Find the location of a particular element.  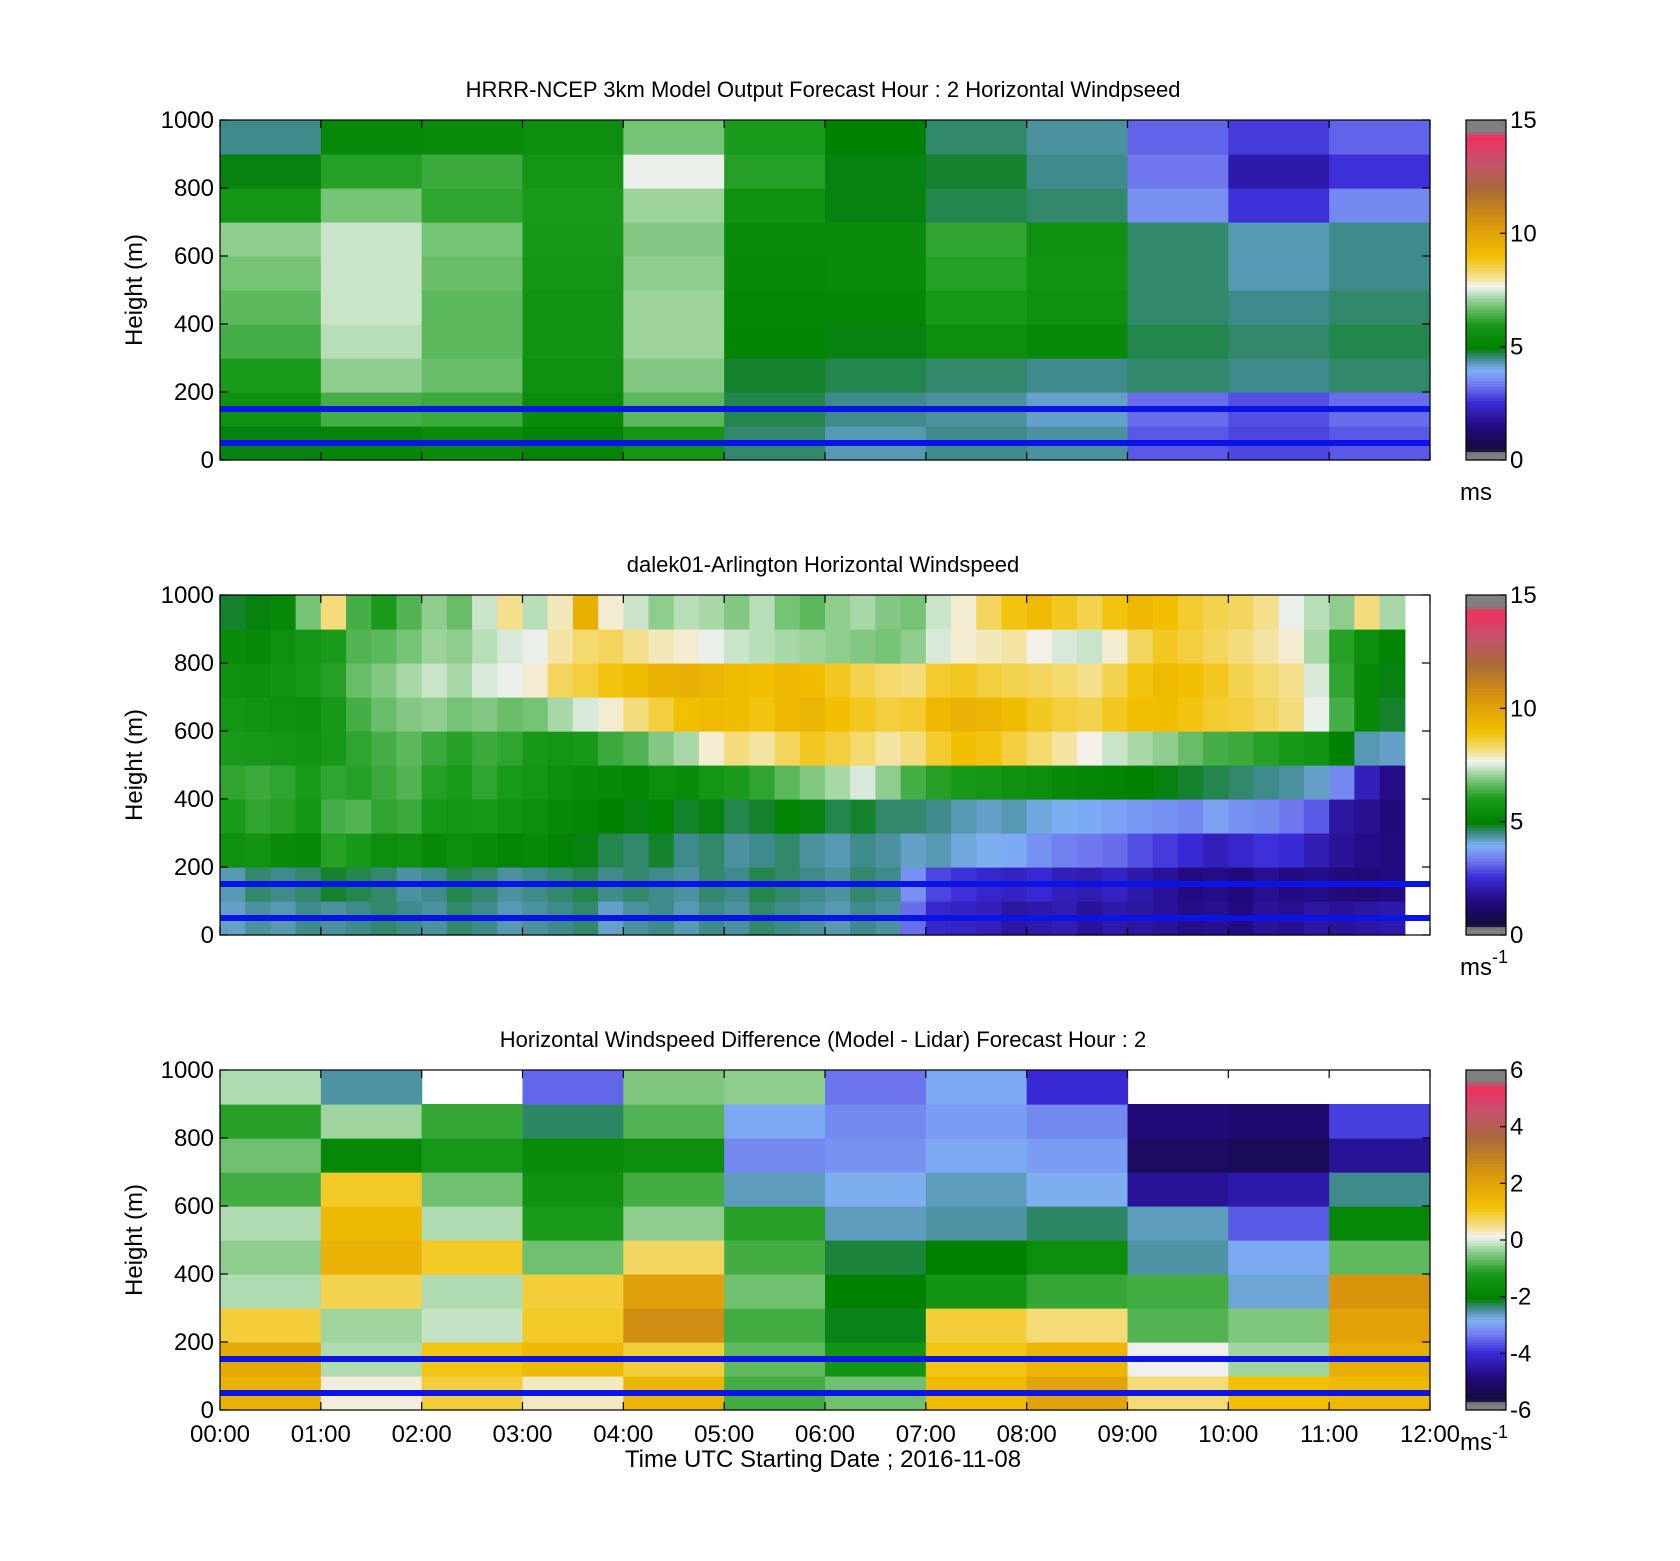

x-tick-label: 05:00 is located at coordinates (724, 1434).